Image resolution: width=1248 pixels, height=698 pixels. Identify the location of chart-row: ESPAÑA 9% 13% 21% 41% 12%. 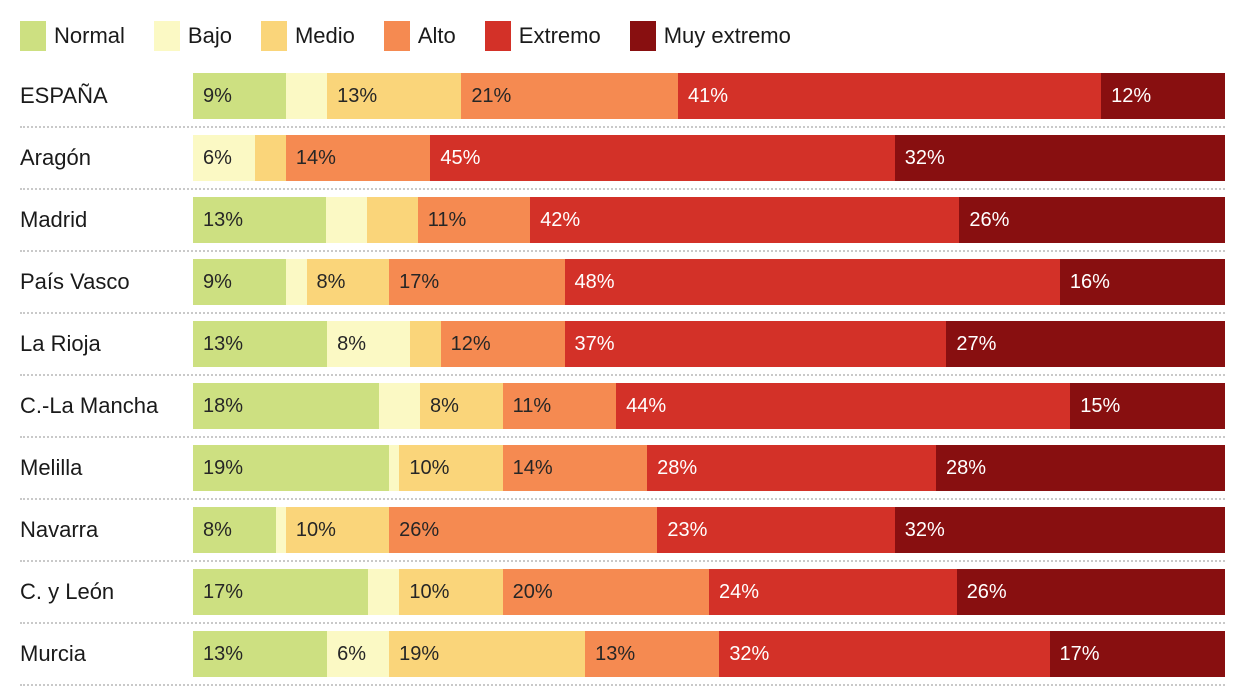
(622, 97).